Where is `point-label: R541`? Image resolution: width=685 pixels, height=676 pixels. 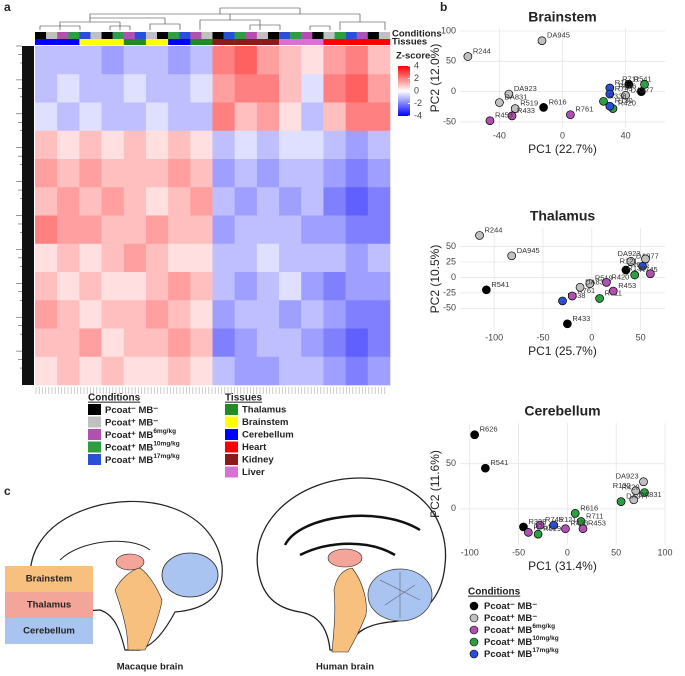 point-label: R541 is located at coordinates (499, 462).